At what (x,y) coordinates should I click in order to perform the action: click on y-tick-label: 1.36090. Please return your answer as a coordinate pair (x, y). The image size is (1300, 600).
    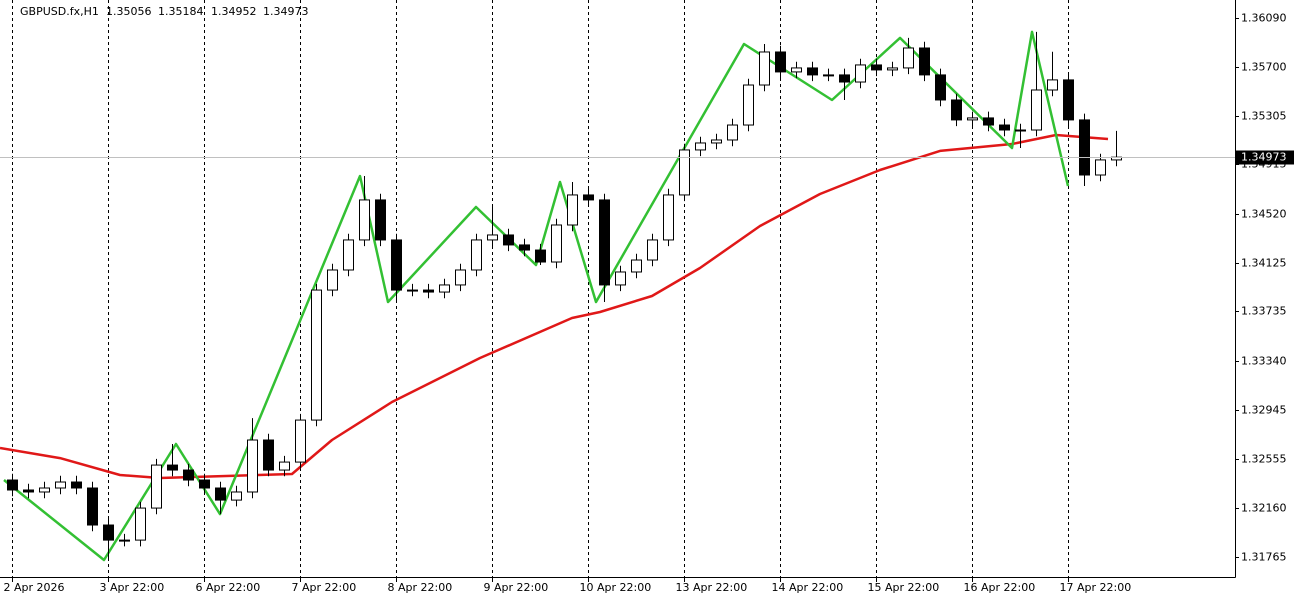
    Looking at the image, I should click on (1264, 18).